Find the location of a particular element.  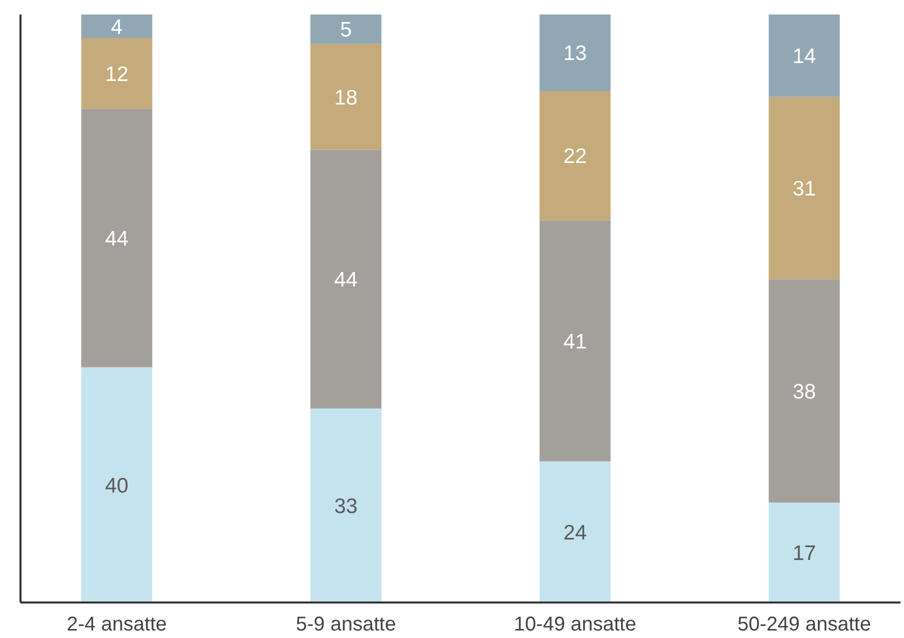

x-tick-label: 5-9 ansatte is located at coordinates (346, 625).